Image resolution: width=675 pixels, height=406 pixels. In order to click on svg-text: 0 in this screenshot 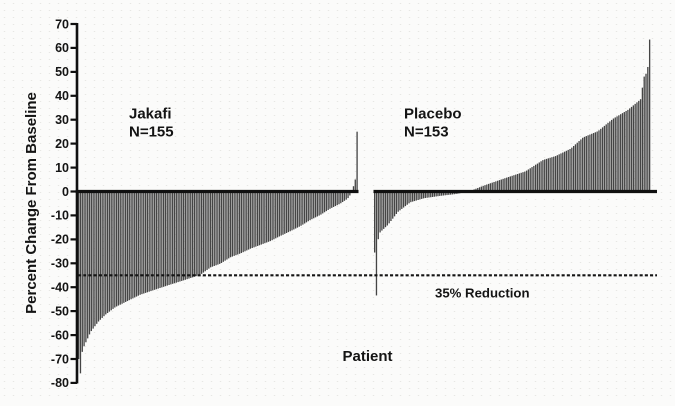, I will do `click(65, 192)`.